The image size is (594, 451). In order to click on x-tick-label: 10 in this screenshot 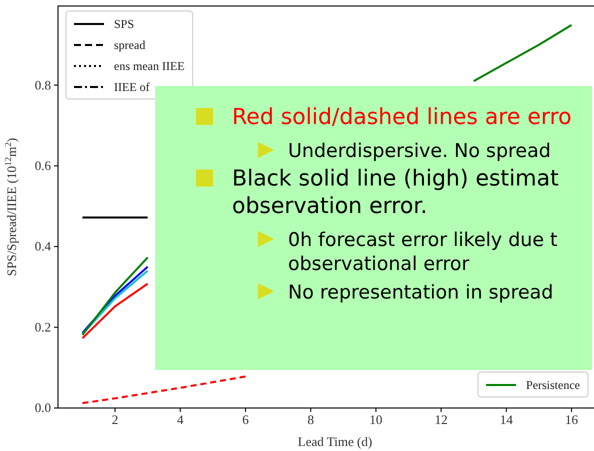, I will do `click(375, 420)`.